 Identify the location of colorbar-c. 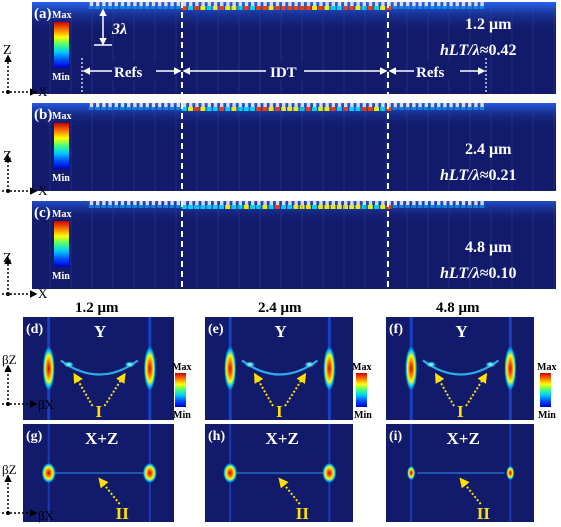
(61, 244).